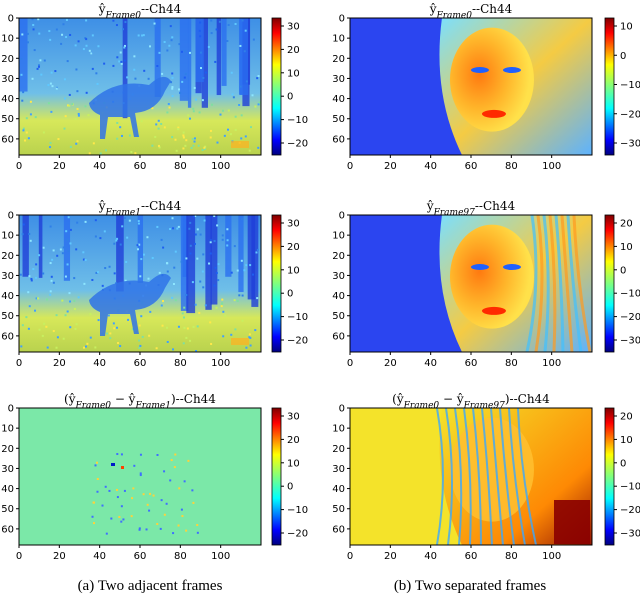  I want to click on caption-separated-frames: (b) Two separated frames, so click(470, 586).